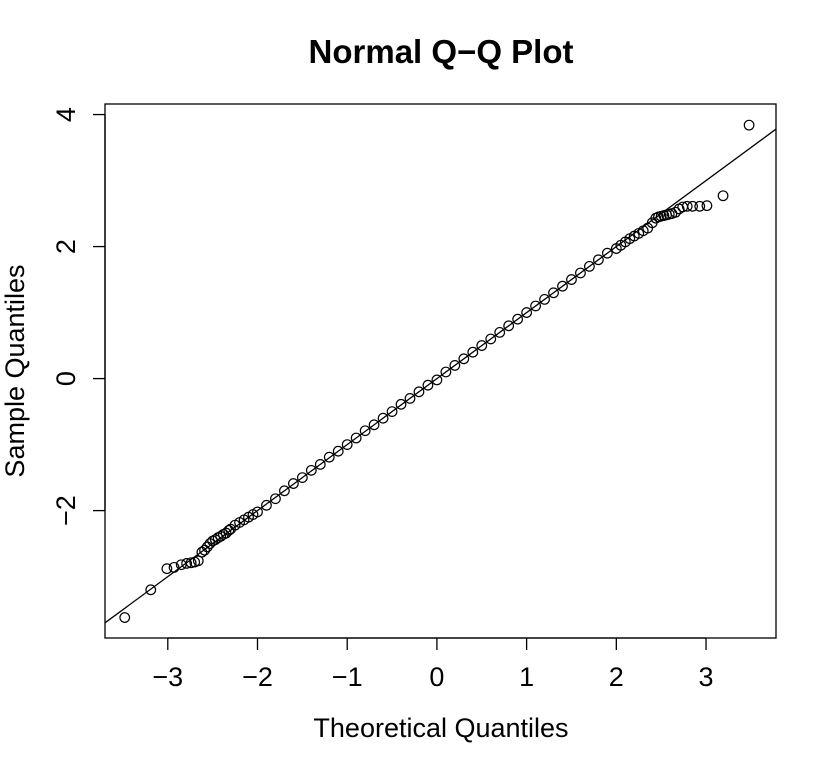  What do you see at coordinates (66, 246) in the screenshot?
I see `y-tick-label: 2` at bounding box center [66, 246].